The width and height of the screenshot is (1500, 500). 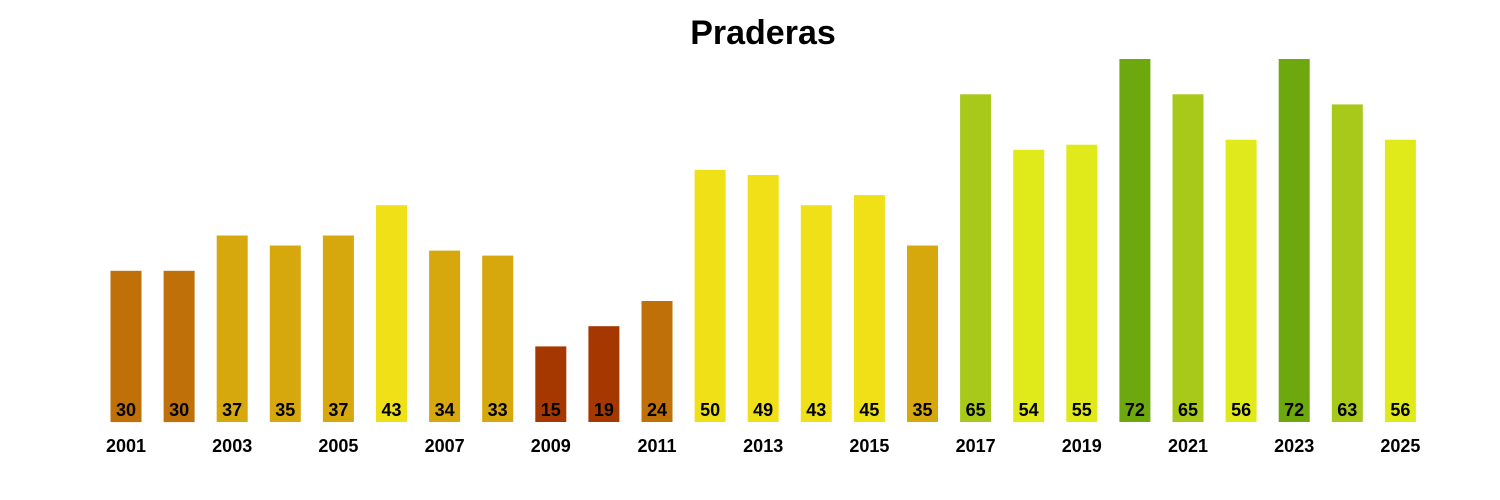 I want to click on value-label-2016: 35, so click(x=922, y=410).